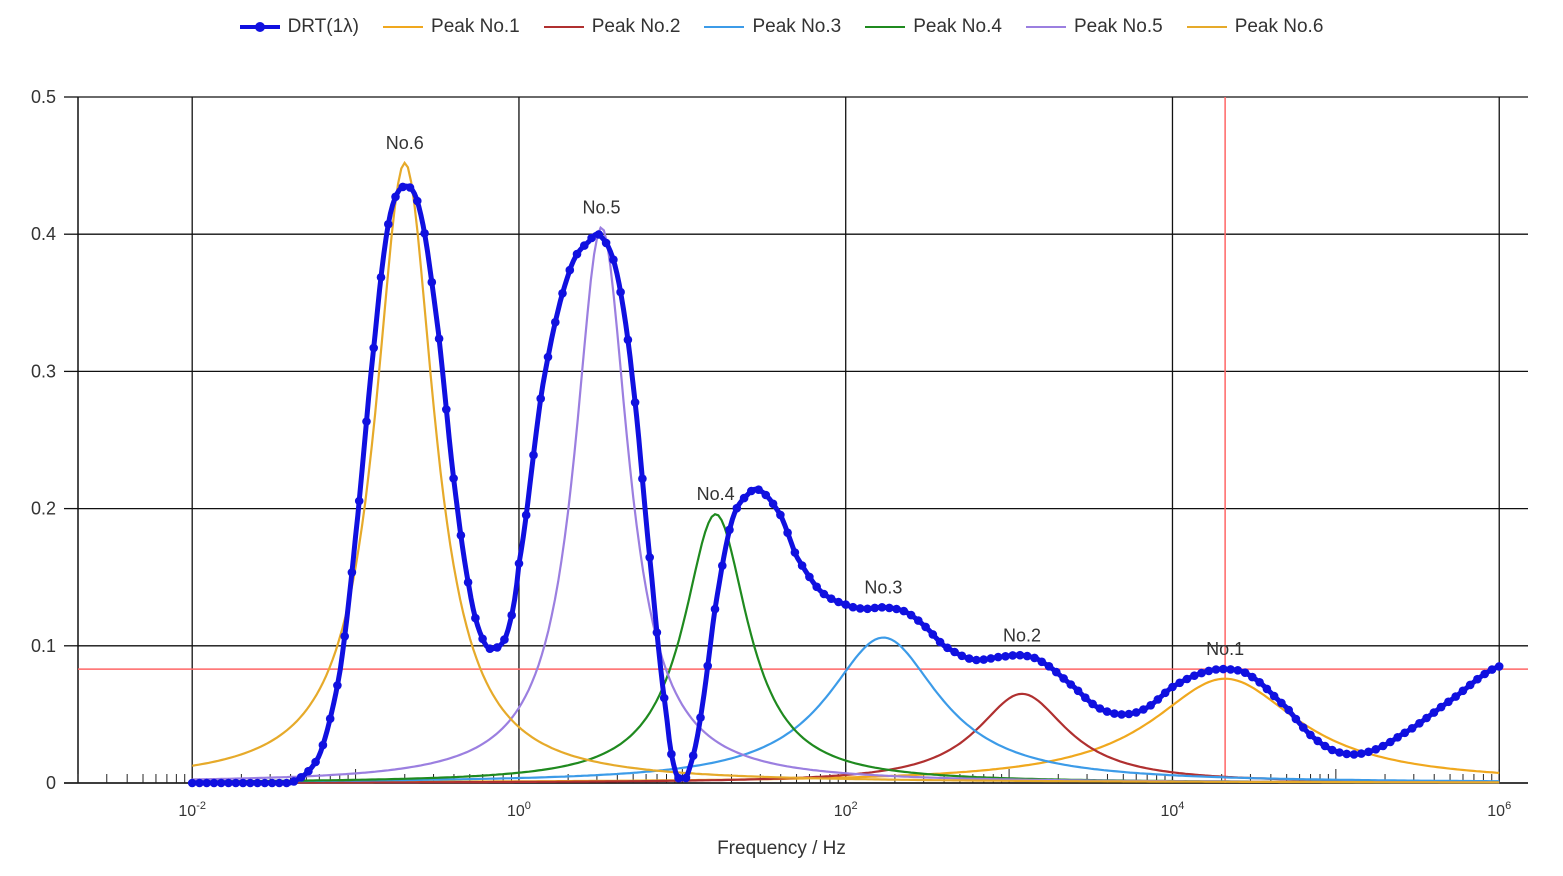 This screenshot has height=876, width=1563. I want to click on x-axis-label: Frequency / Hz, so click(781, 848).